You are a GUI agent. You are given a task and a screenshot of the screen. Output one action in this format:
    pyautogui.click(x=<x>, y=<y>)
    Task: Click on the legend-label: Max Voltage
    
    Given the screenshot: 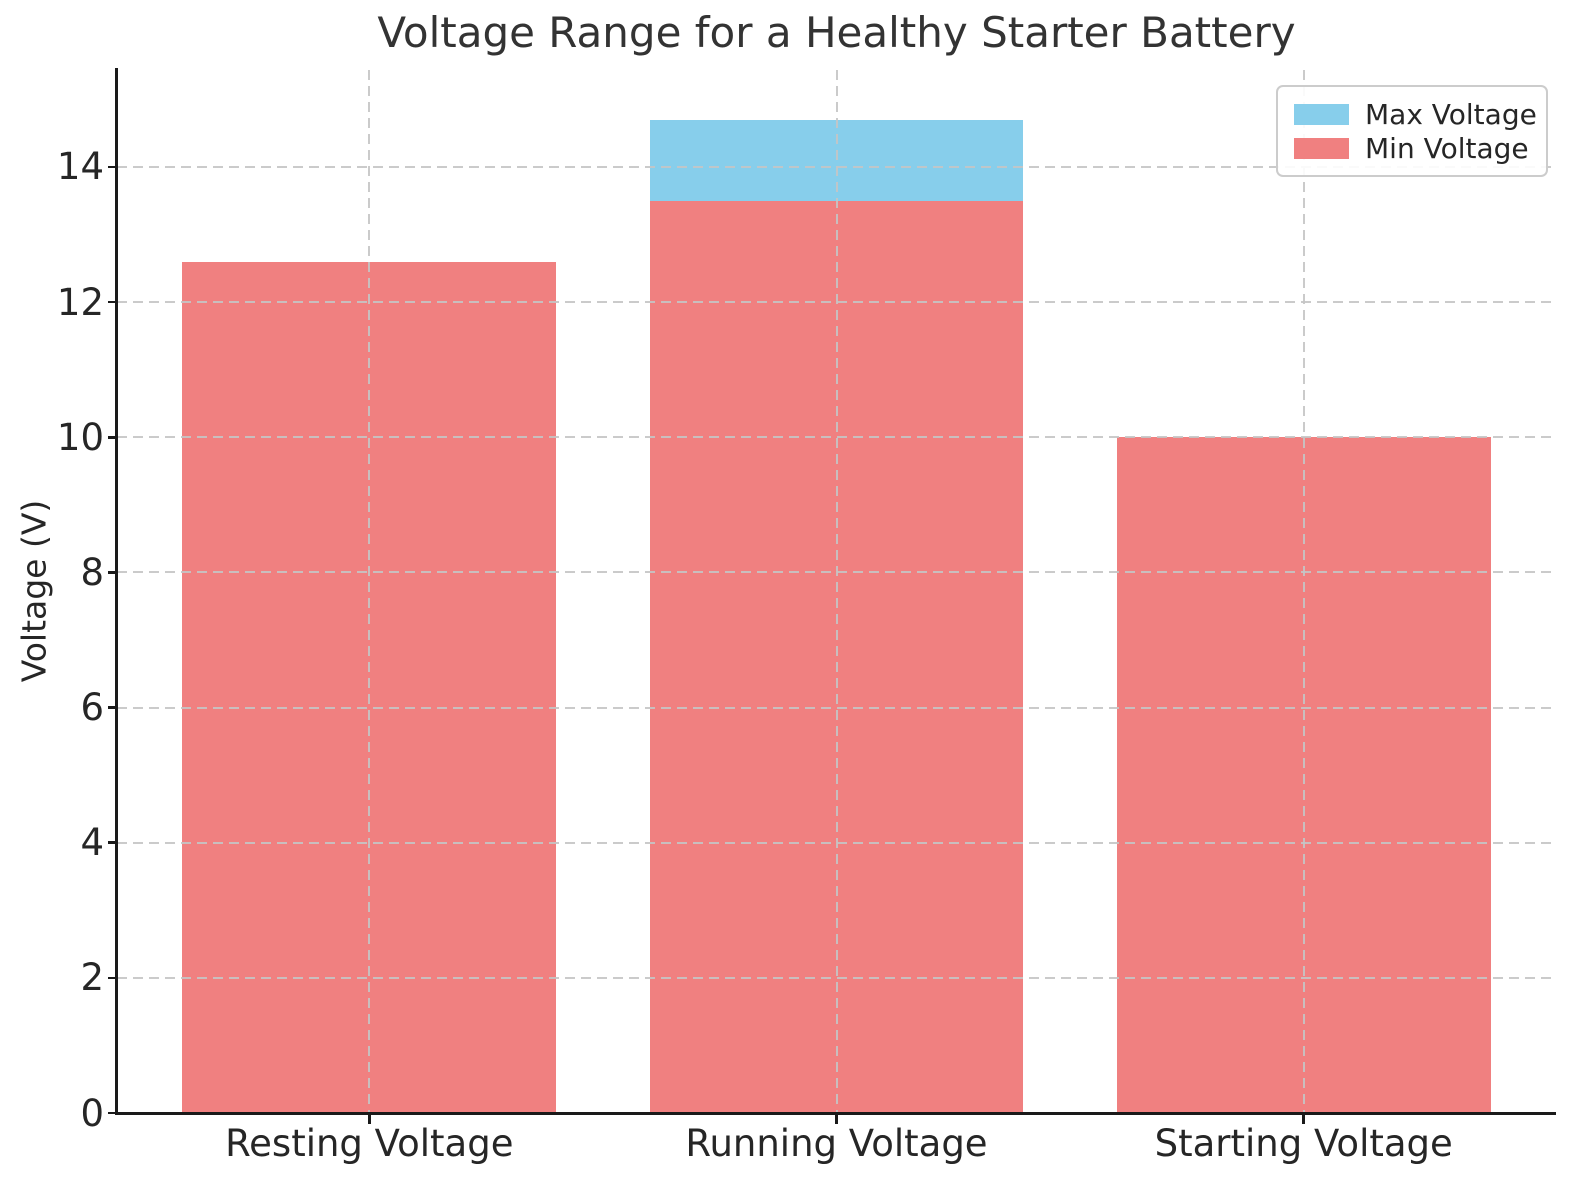 What is the action you would take?
    pyautogui.click(x=1451, y=114)
    